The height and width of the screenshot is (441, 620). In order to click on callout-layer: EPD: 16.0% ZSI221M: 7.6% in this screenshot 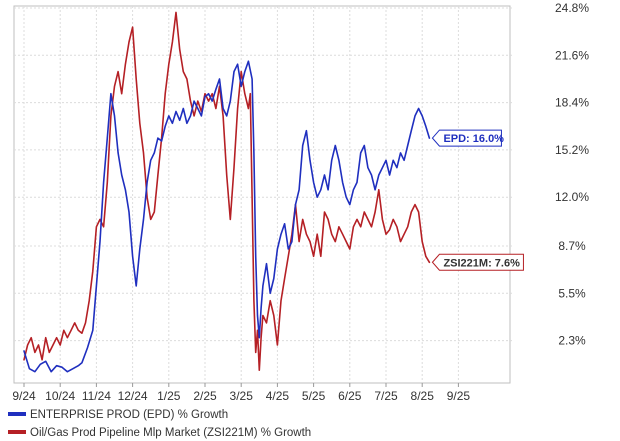, I will do `click(477, 200)`.